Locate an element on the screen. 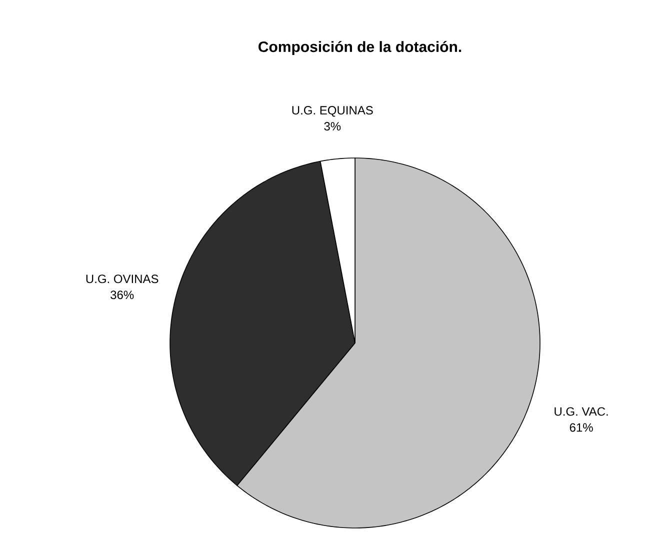 The width and height of the screenshot is (657, 545). slice-label: U.G. EQUINAS is located at coordinates (332, 111).